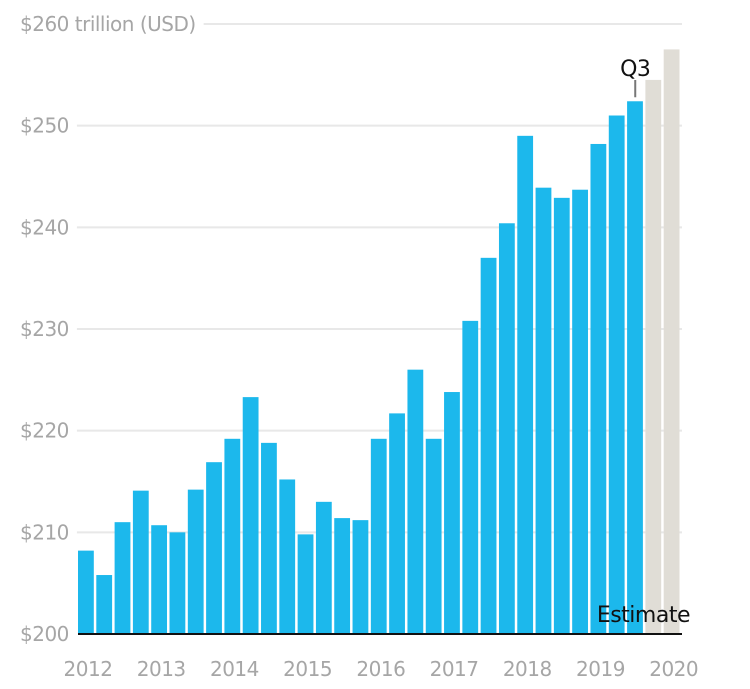  Describe the element at coordinates (161, 669) in the screenshot. I see `x-tick-label: 2013` at that location.